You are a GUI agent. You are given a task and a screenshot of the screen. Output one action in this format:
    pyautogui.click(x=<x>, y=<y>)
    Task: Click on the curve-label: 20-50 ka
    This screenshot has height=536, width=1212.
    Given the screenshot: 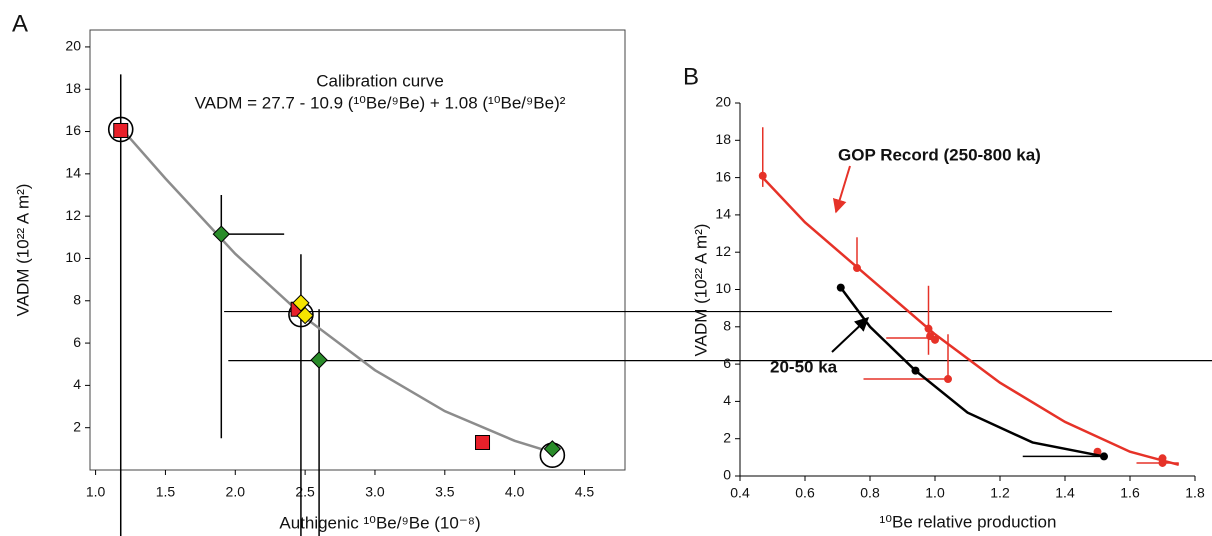 What is the action you would take?
    pyautogui.click(x=804, y=366)
    